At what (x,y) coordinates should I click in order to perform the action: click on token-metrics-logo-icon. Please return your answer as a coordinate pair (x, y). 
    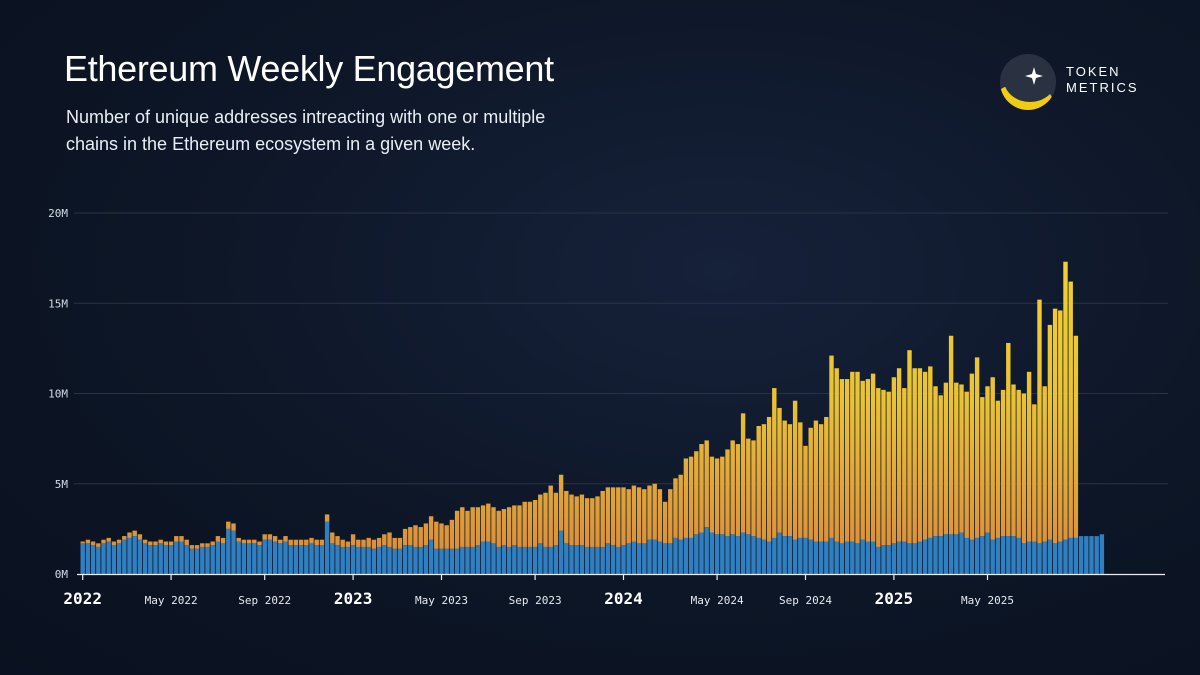
    Looking at the image, I should click on (1028, 82).